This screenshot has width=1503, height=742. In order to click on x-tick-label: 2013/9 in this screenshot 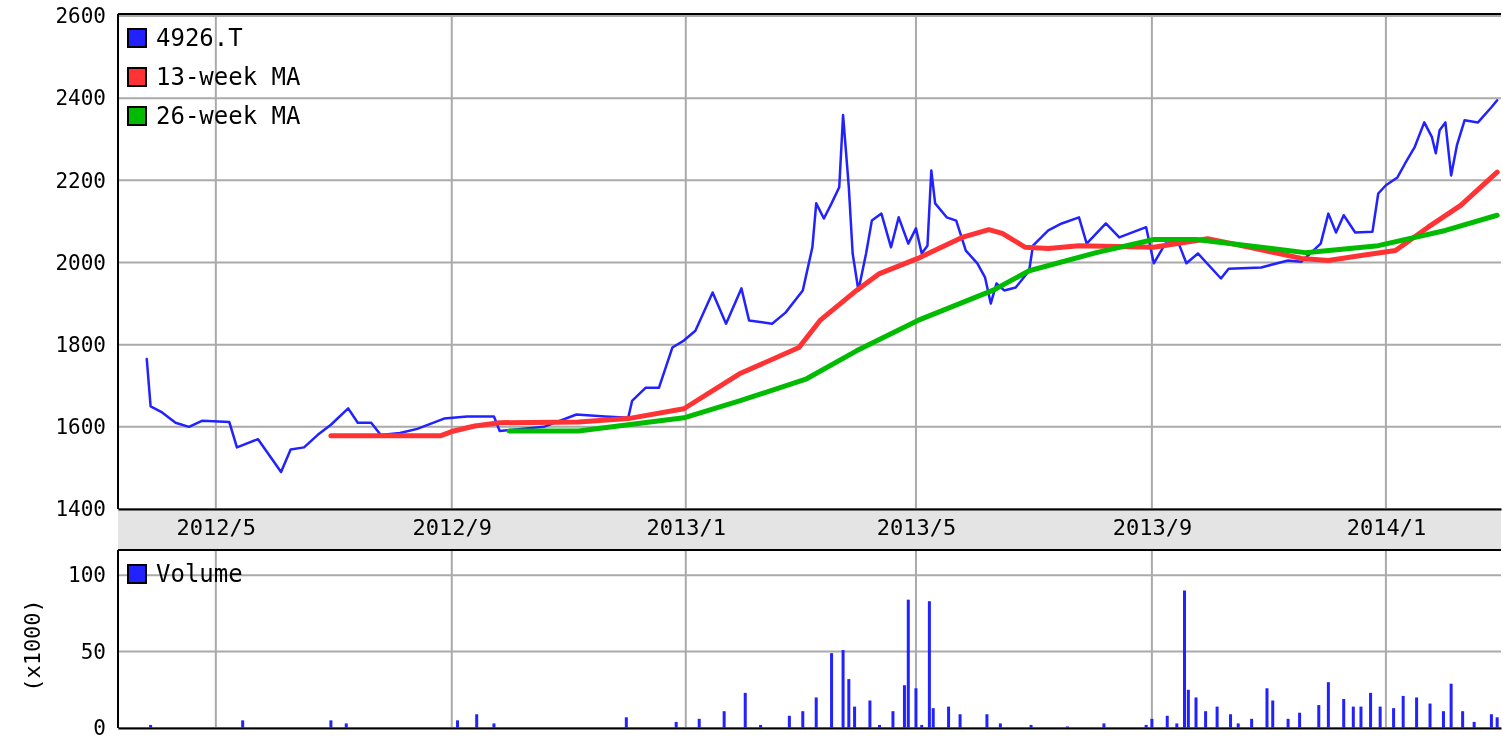, I will do `click(1152, 527)`.